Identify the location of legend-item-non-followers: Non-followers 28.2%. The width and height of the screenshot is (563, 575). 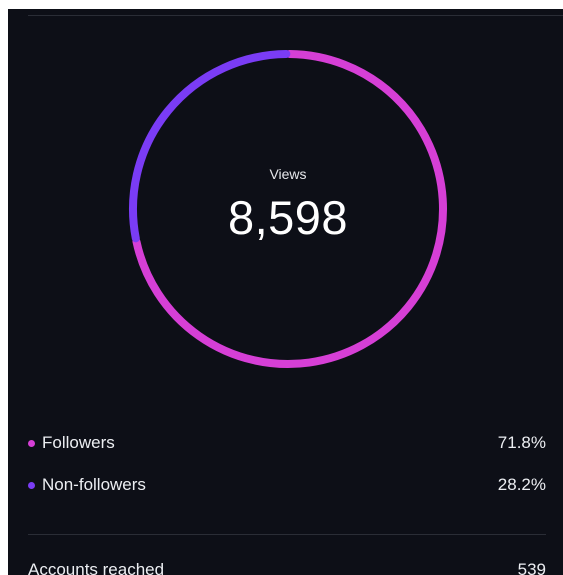
(287, 486).